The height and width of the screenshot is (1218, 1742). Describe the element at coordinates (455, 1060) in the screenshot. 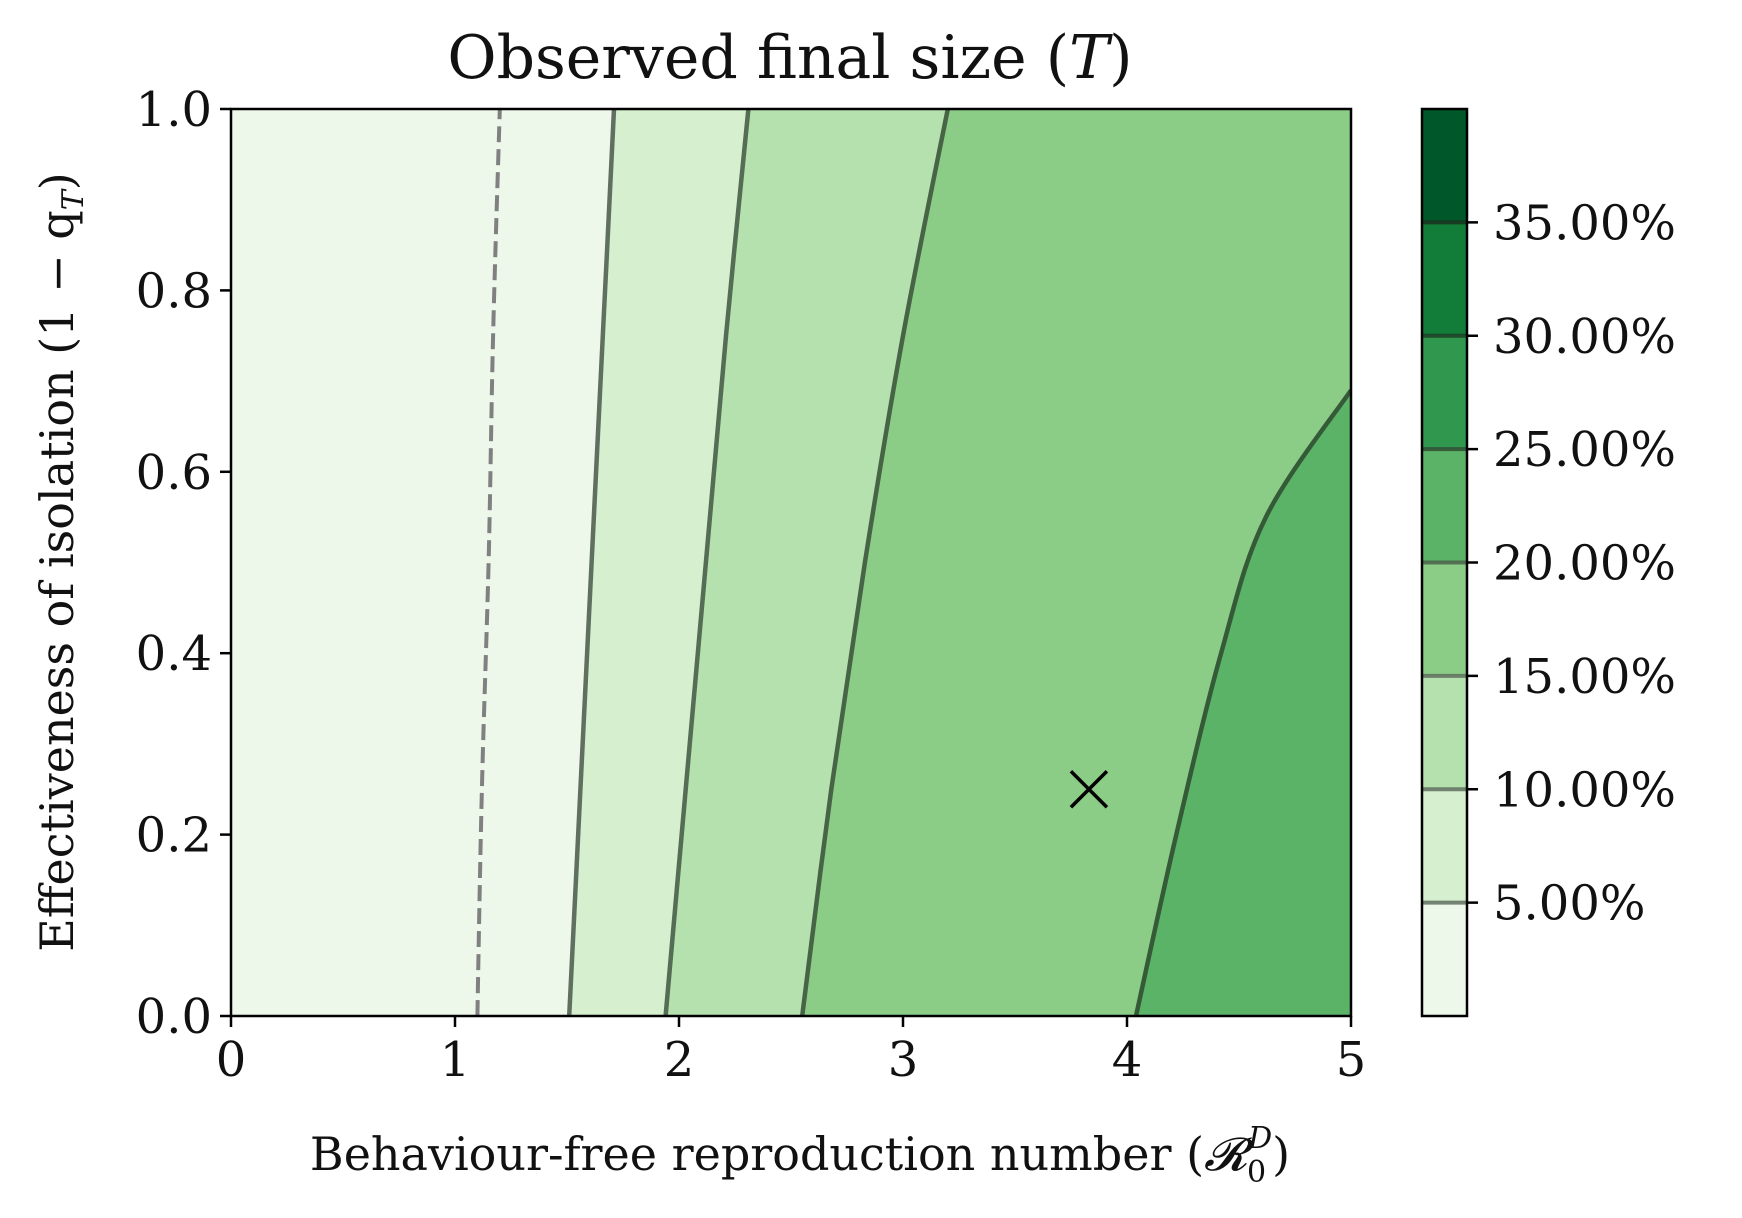

I see `svg-text: 1` at that location.